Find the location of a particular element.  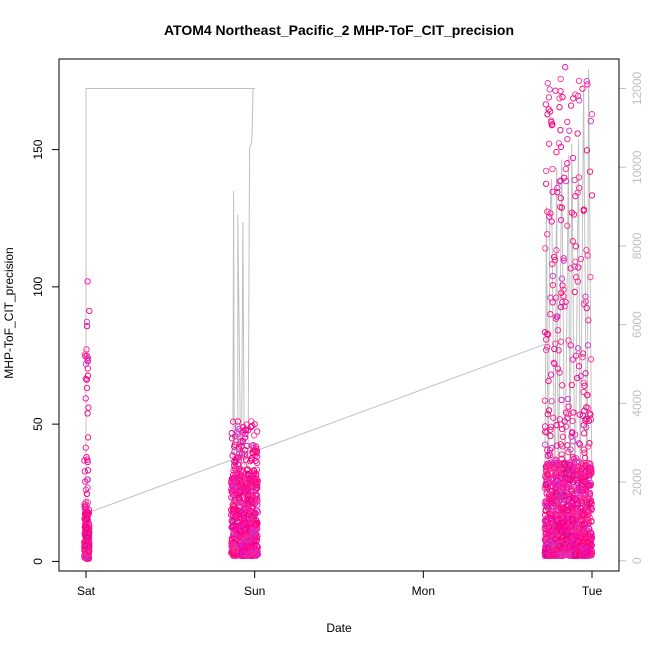

x-axis-label: Date is located at coordinates (339, 628).